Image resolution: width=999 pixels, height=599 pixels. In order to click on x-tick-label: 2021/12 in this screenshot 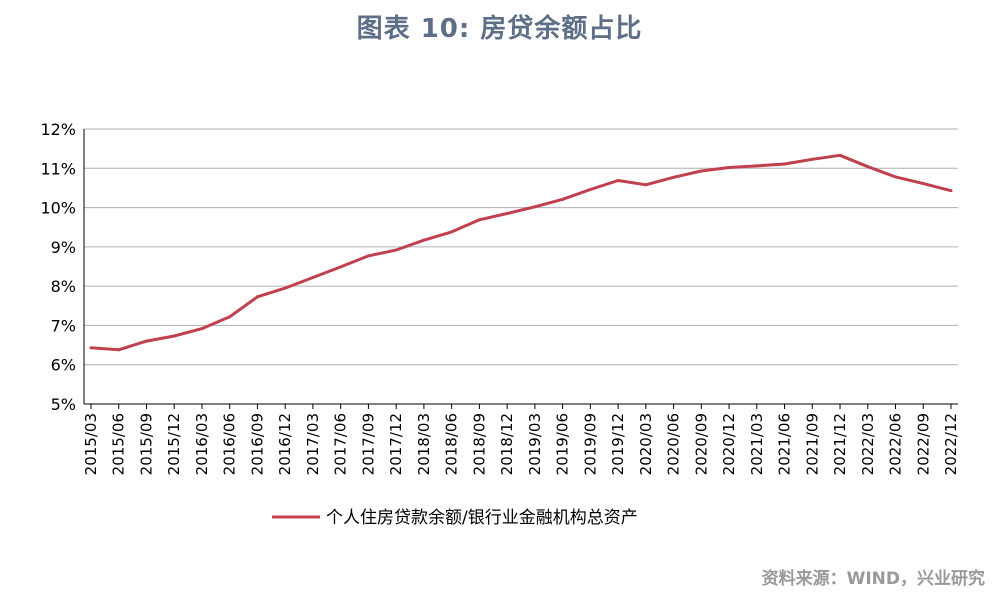, I will do `click(840, 444)`.